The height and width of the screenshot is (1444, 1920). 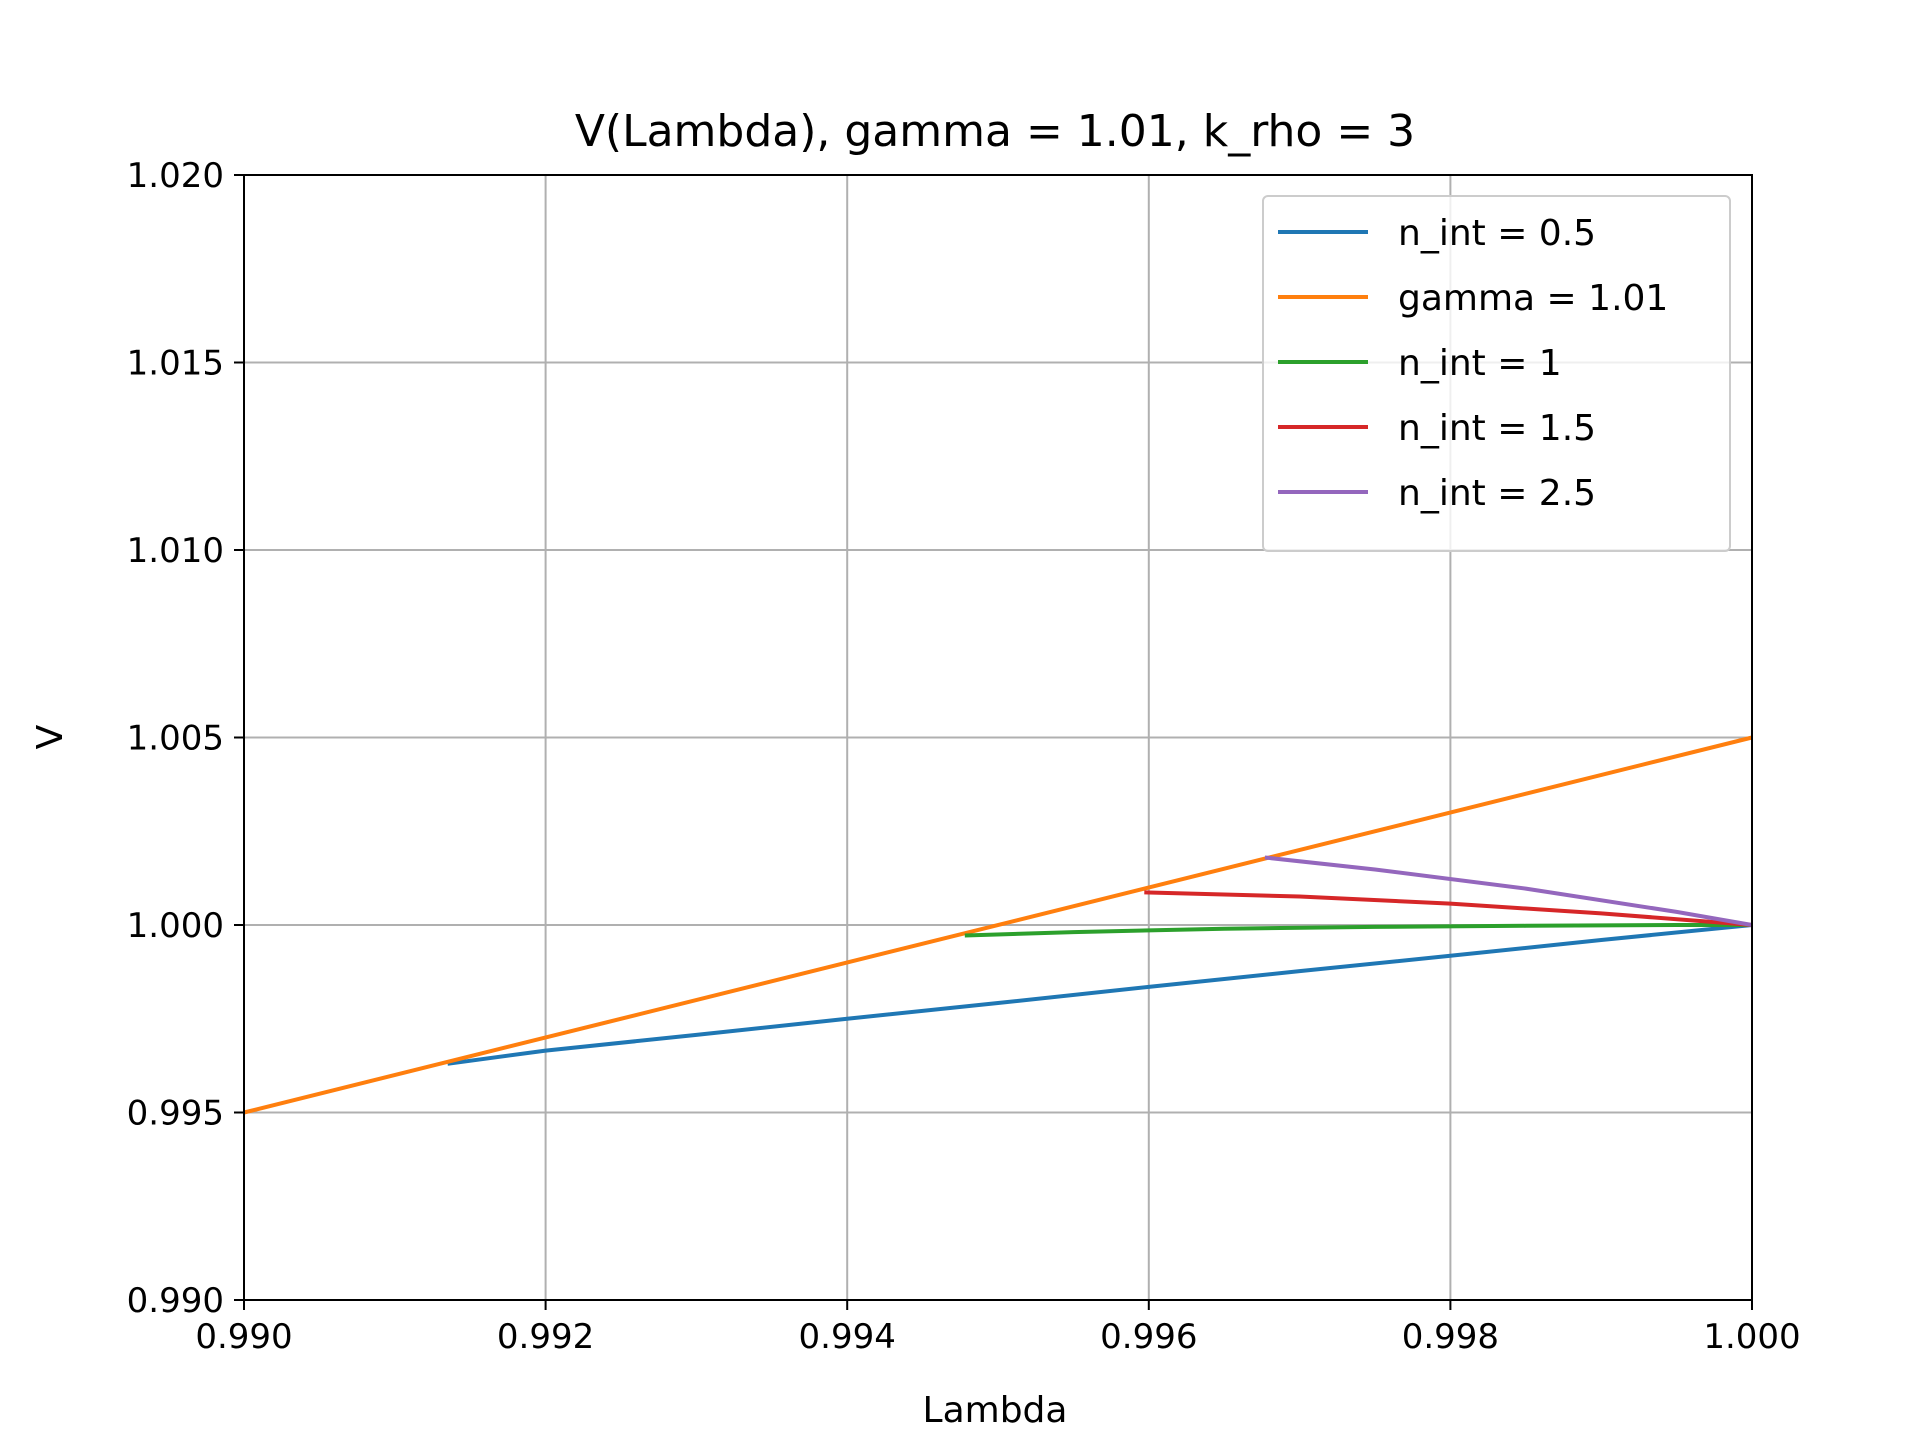 What do you see at coordinates (1497, 493) in the screenshot?
I see `legend-label: n_int = 2.5` at bounding box center [1497, 493].